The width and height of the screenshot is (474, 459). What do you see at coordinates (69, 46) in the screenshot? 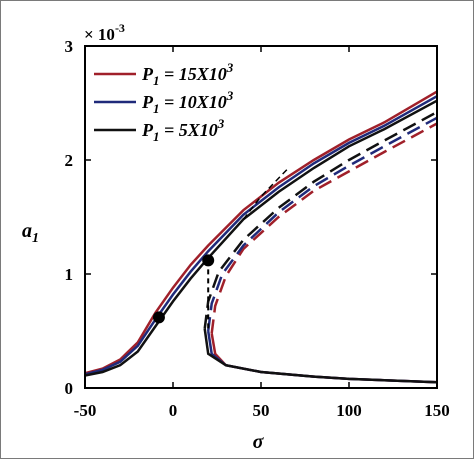
I see `y-tick-label: 3` at bounding box center [69, 46].